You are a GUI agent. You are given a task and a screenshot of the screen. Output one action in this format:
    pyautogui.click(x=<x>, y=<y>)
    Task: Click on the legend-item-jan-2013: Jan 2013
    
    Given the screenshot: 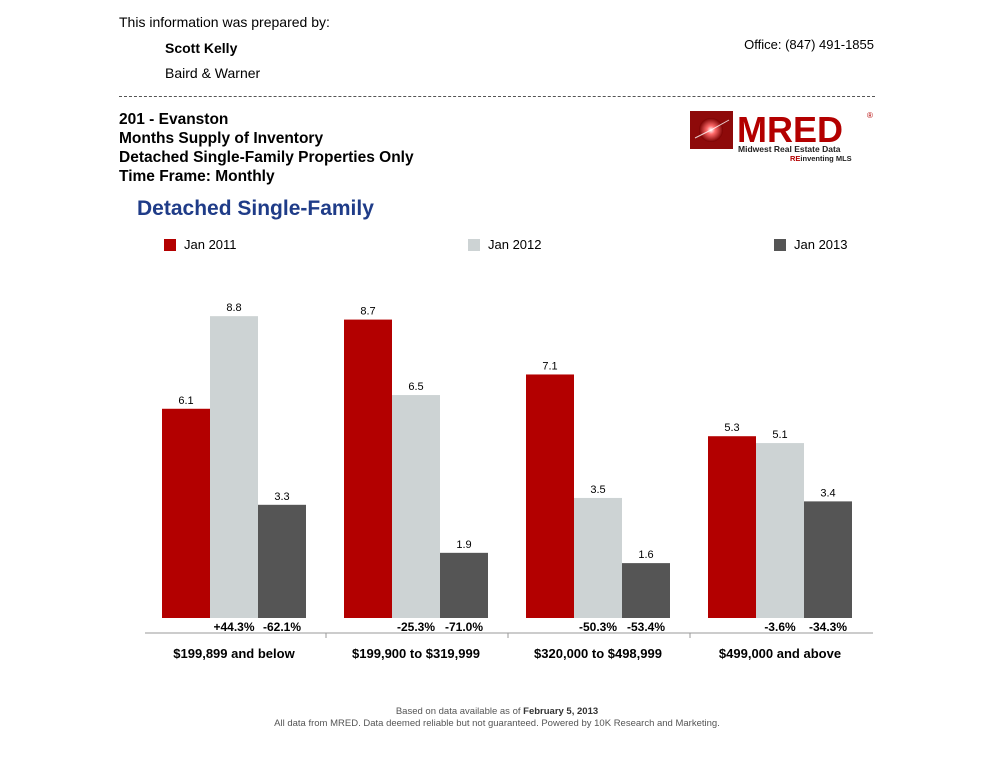 What is the action you would take?
    pyautogui.click(x=811, y=244)
    